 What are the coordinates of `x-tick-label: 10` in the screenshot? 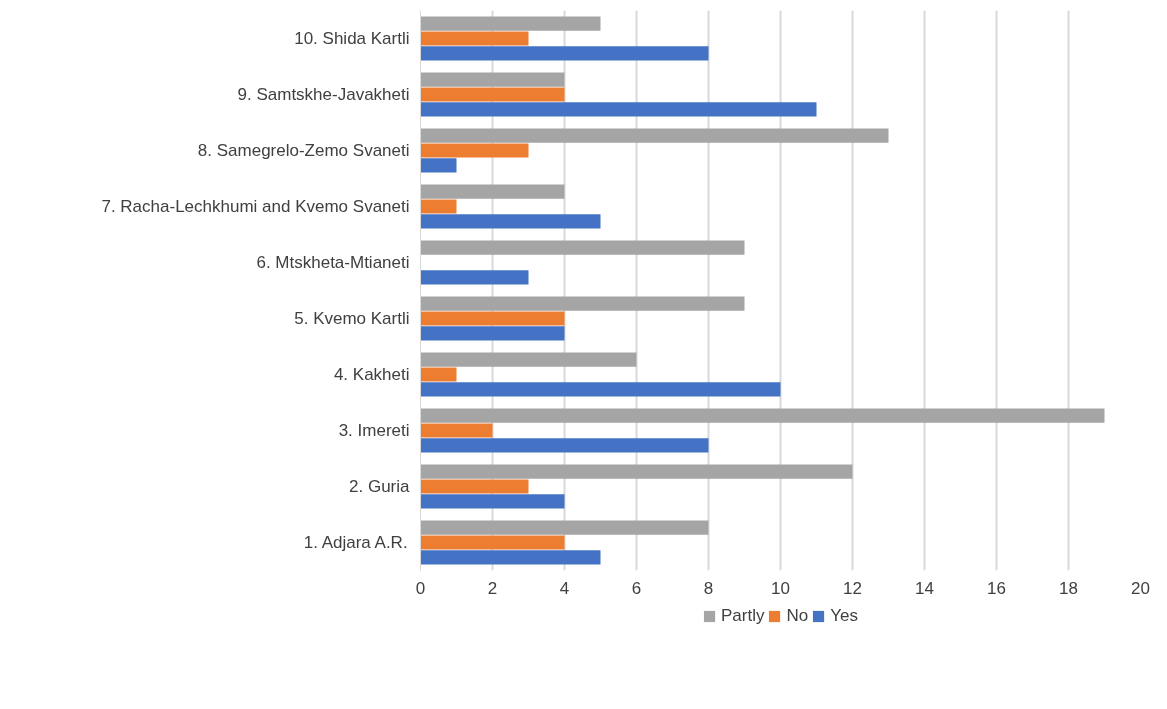 It's located at (780, 588).